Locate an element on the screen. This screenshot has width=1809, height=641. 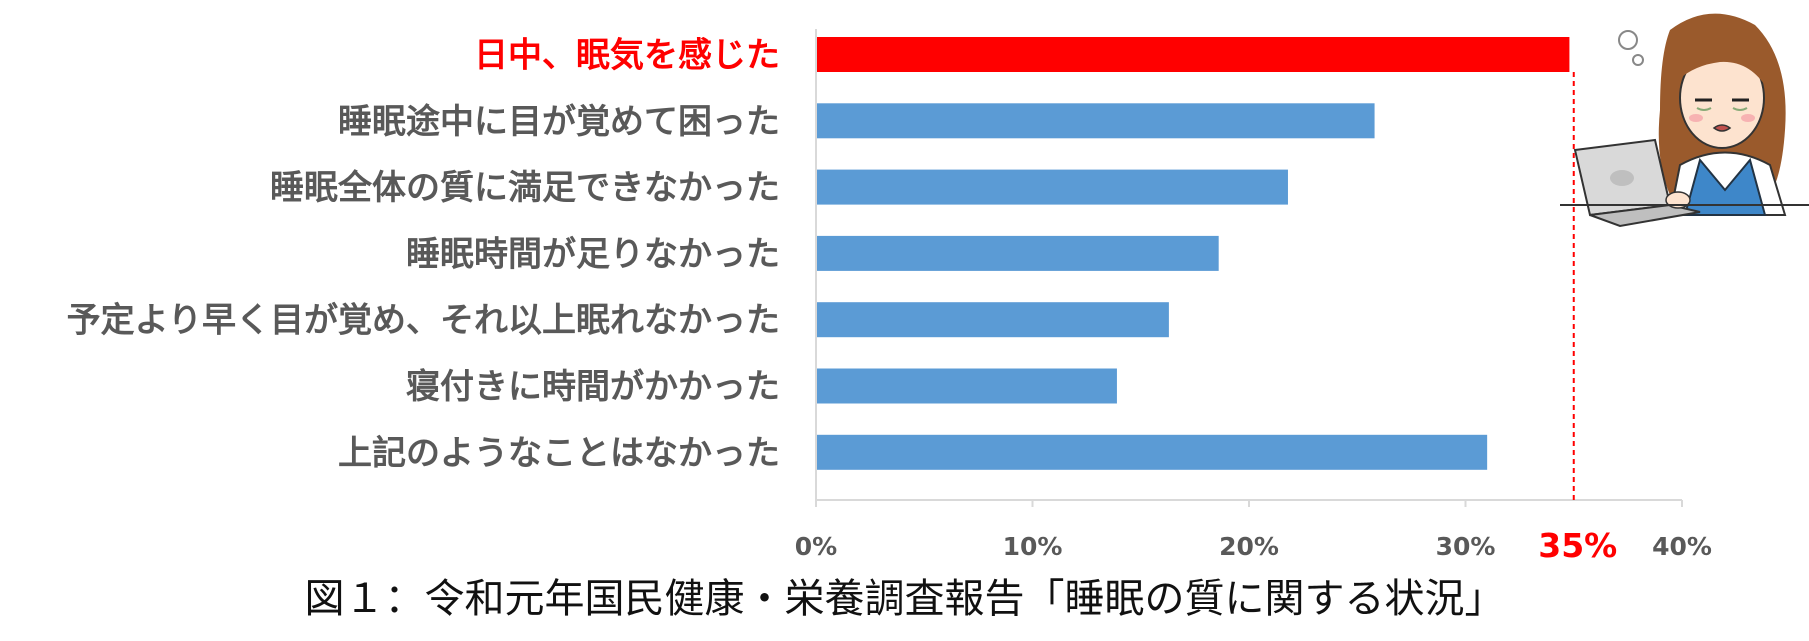
reference-line-group: 35% is located at coordinates (1577, 318).